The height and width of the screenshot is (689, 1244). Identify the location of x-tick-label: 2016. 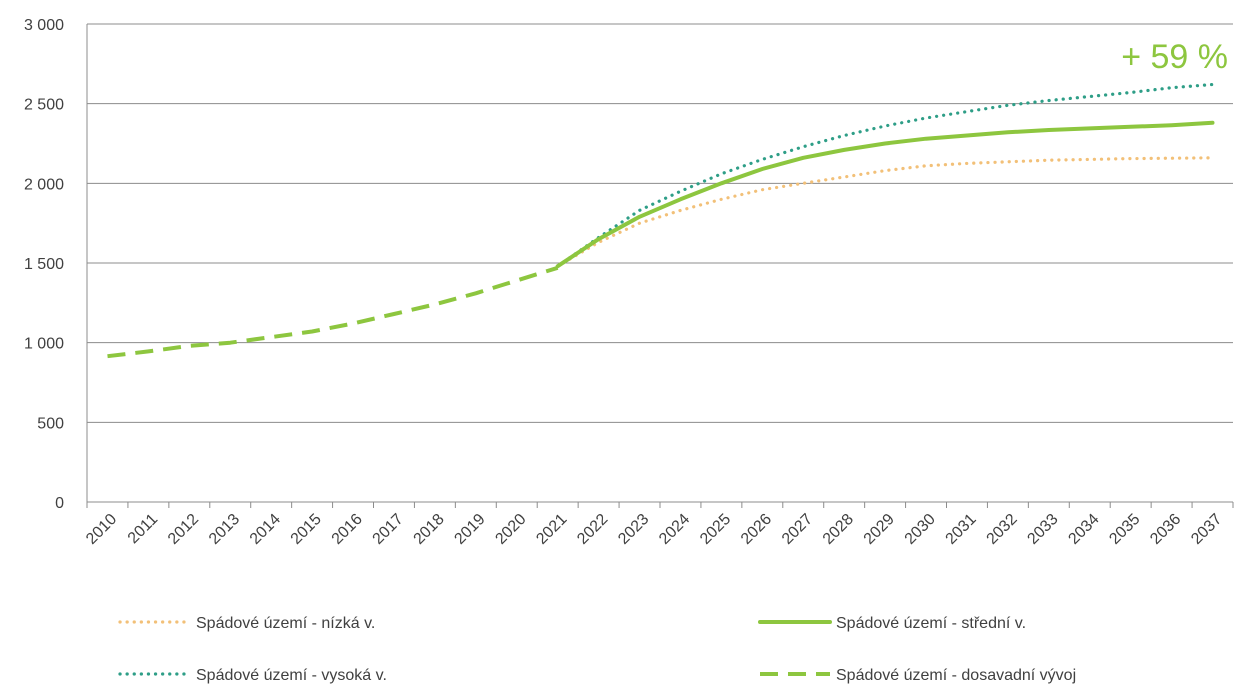
(347, 529).